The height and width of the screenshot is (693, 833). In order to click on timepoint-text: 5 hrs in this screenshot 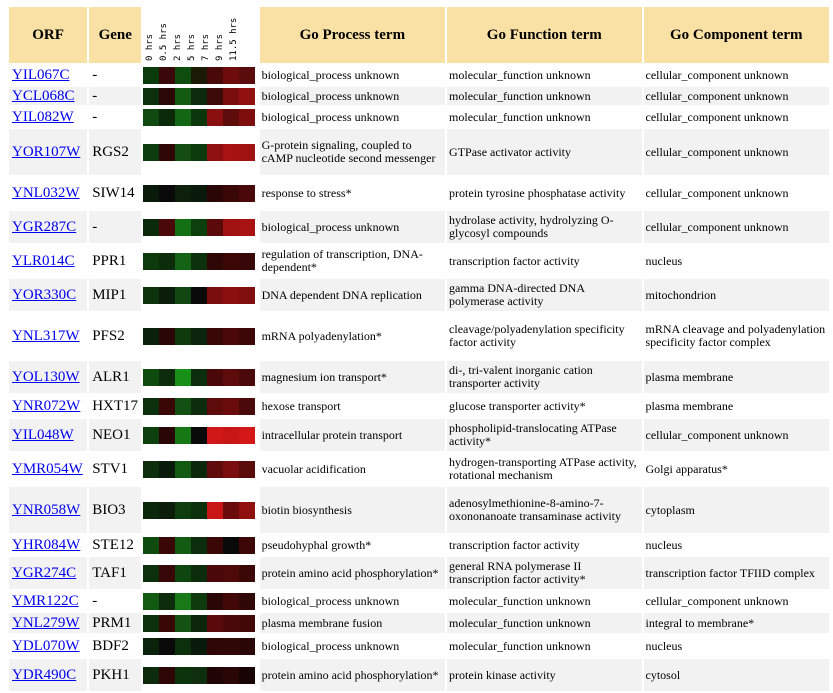, I will do `click(192, 47)`.